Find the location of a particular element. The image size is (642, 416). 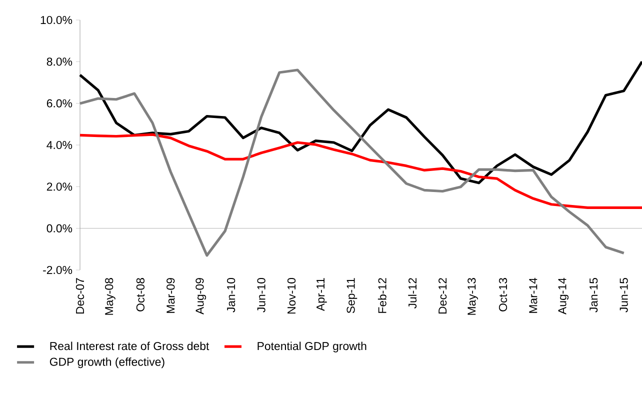

x-tick-label: Jun-15 is located at coordinates (624, 295).